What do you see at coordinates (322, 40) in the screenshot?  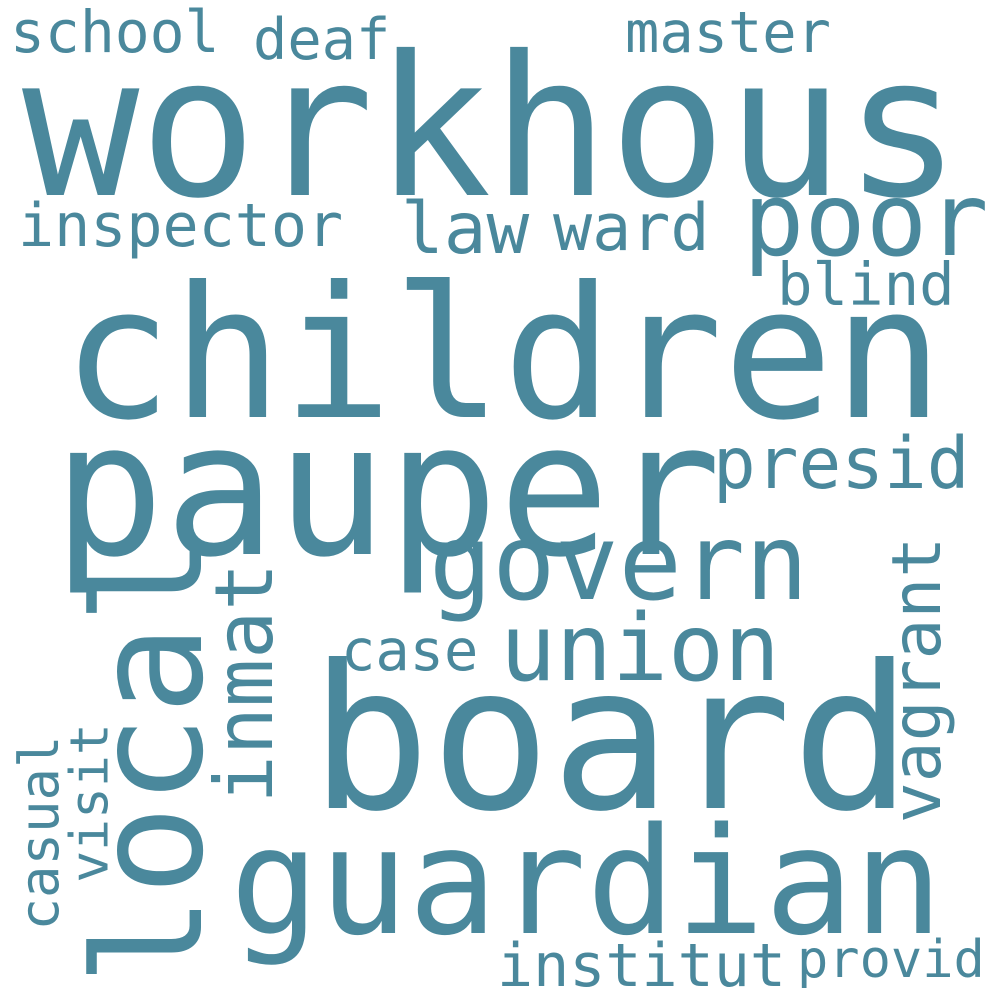 I see `word-deaf: deaf` at bounding box center [322, 40].